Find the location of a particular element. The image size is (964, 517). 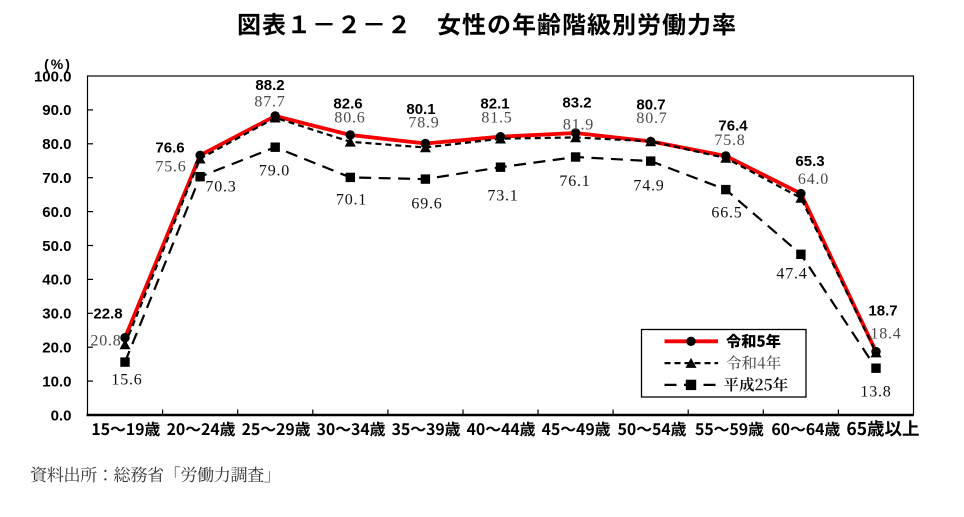

svg-text: 81.5 is located at coordinates (496, 118).